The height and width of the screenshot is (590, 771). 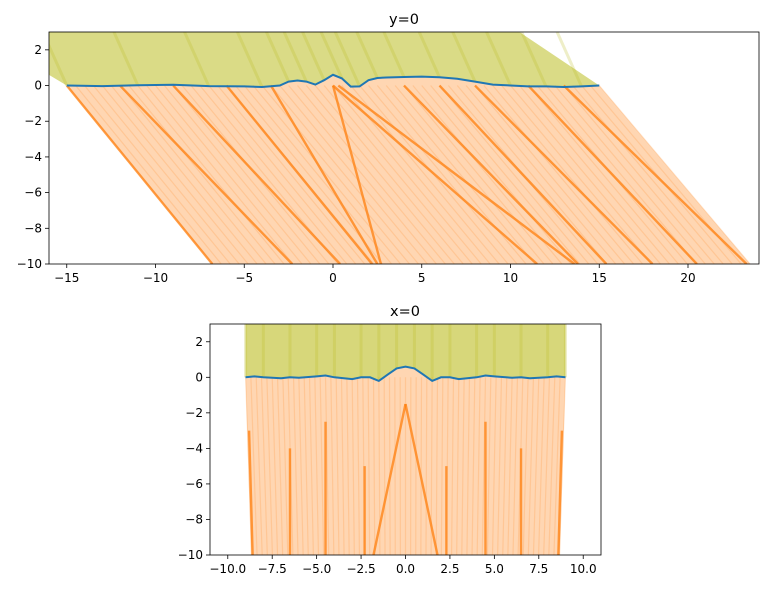 What do you see at coordinates (33, 121) in the screenshot?
I see `y-tick-label: −2` at bounding box center [33, 121].